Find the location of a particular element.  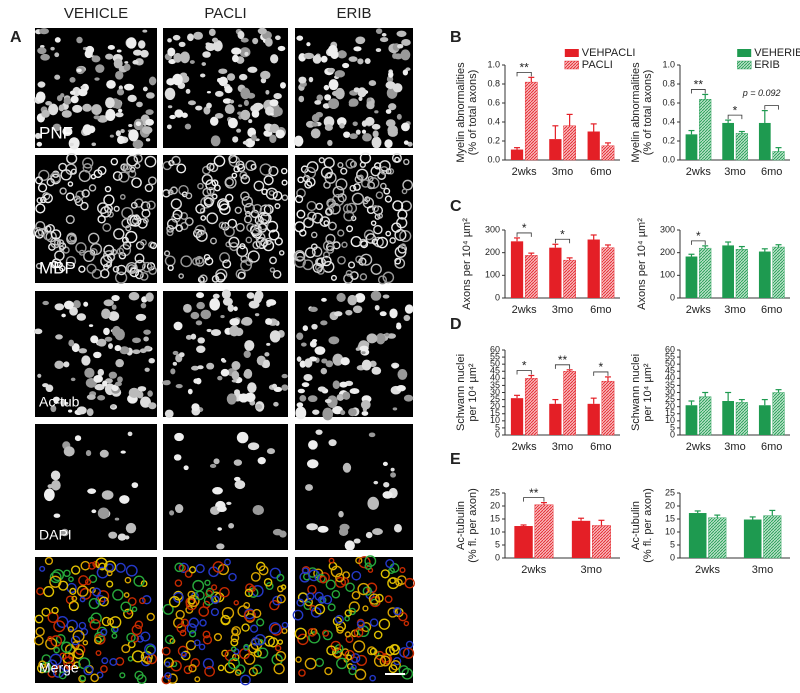

y-tick-label: 0.4 is located at coordinates (493, 121).